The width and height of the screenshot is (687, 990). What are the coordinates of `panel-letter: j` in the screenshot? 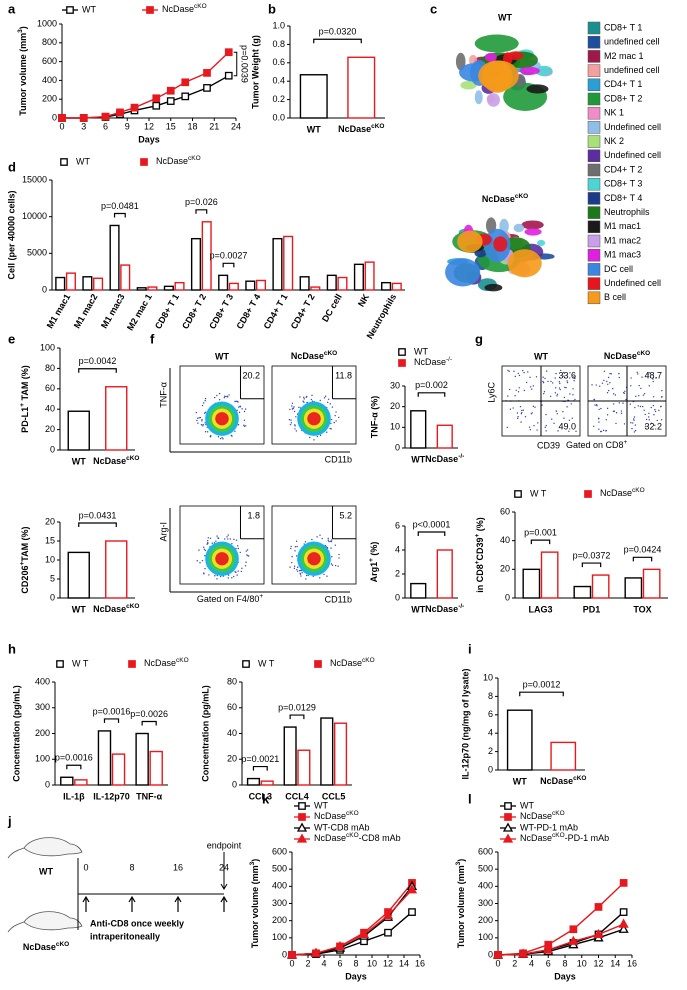 It's located at (9, 820).